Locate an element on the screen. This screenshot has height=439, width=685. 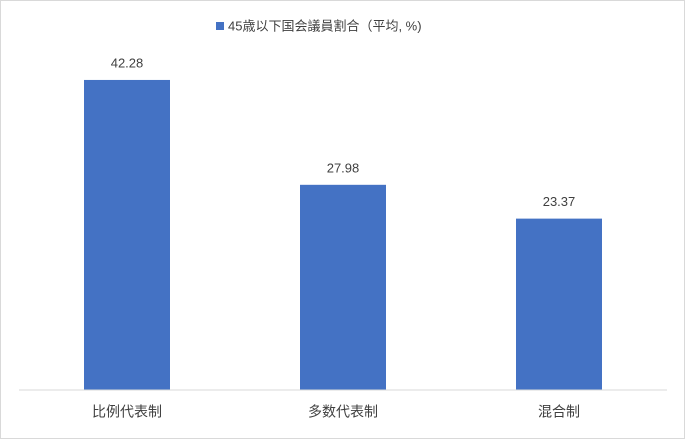
x-tick-label: 多数代表制 is located at coordinates (343, 412).